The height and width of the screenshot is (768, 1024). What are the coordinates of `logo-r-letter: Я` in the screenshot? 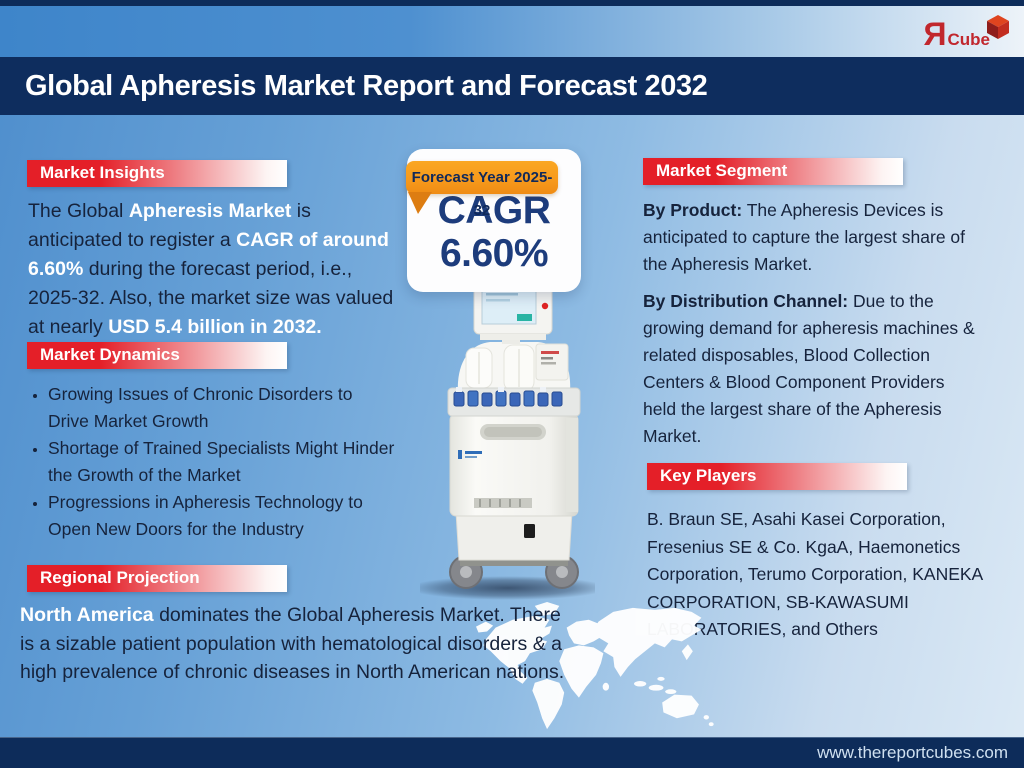 It's located at (935, 34).